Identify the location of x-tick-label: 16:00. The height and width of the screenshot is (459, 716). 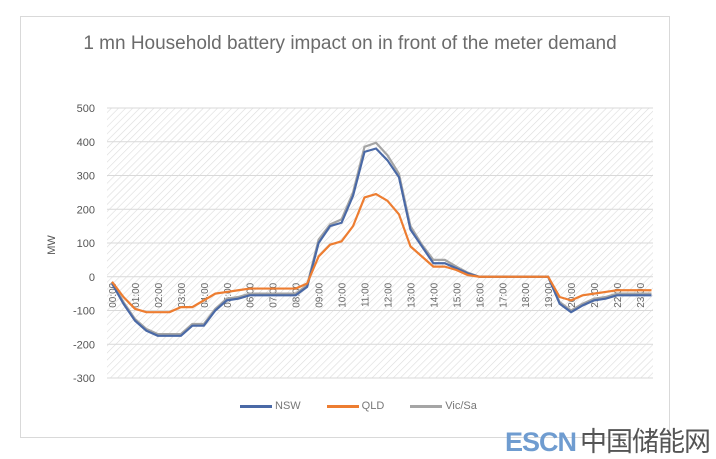
(480, 294).